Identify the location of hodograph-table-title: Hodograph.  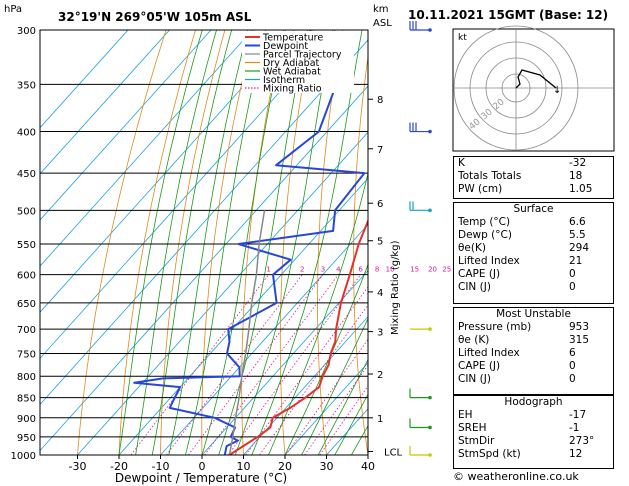
(533, 402).